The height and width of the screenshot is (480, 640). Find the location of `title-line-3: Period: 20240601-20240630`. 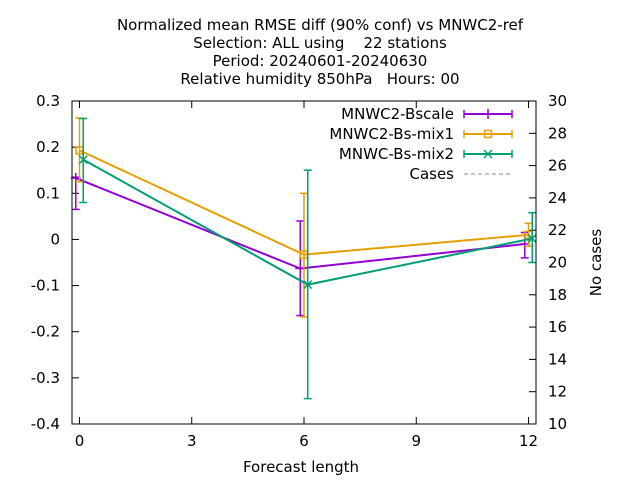

title-line-3: Period: 20240601-20240630 is located at coordinates (320, 61).